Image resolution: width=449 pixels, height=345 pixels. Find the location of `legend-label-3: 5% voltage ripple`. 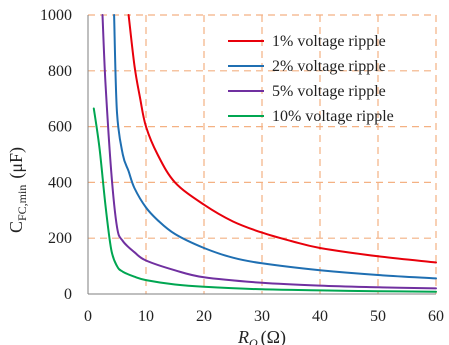

legend-label-3: 5% voltage ripple is located at coordinates (329, 91).